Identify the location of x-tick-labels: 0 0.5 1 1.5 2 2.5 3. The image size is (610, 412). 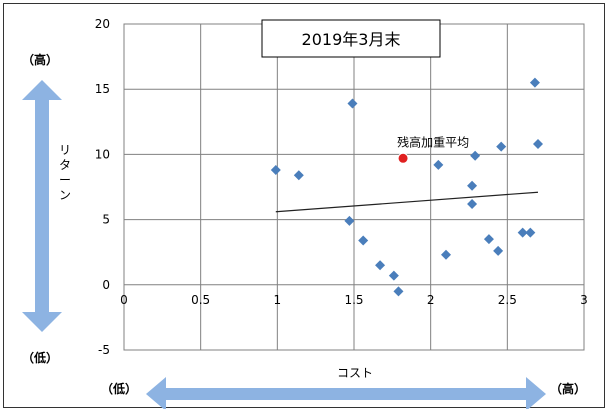
(354, 300).